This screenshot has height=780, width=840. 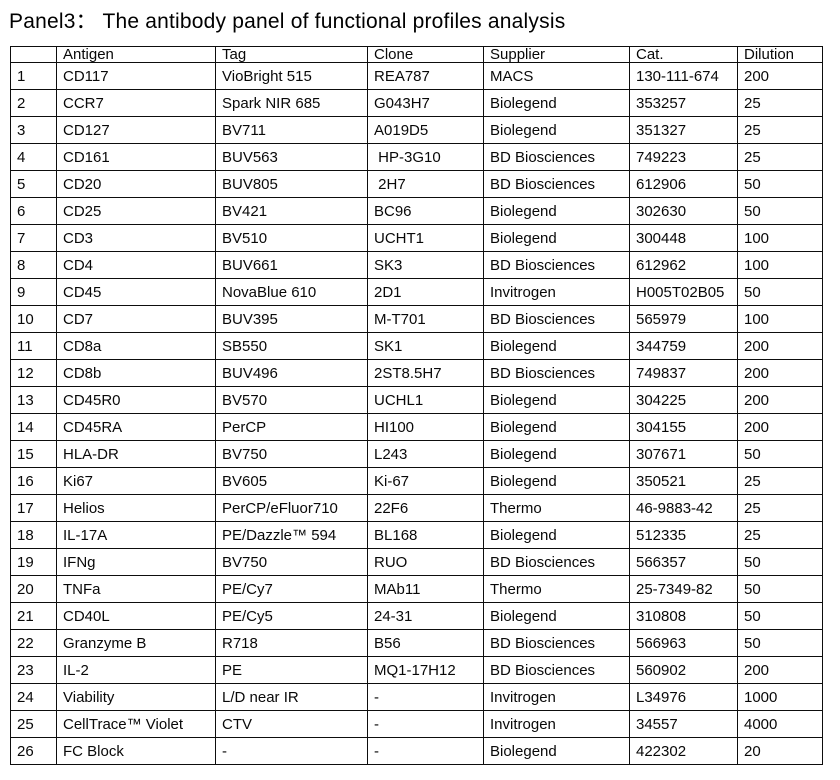 I want to click on clone-cell: 22F6, so click(x=425, y=508).